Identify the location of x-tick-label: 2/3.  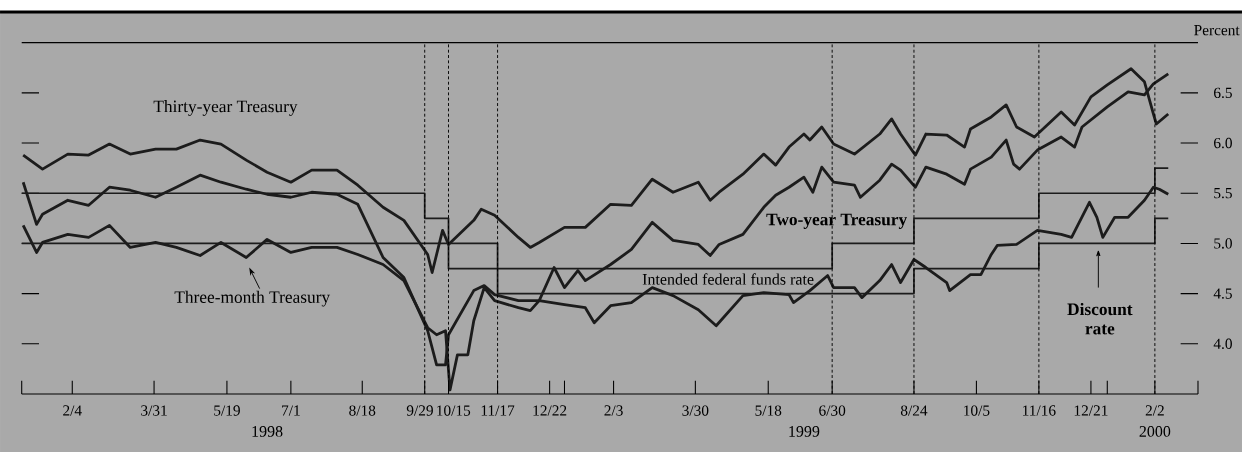
(613, 410).